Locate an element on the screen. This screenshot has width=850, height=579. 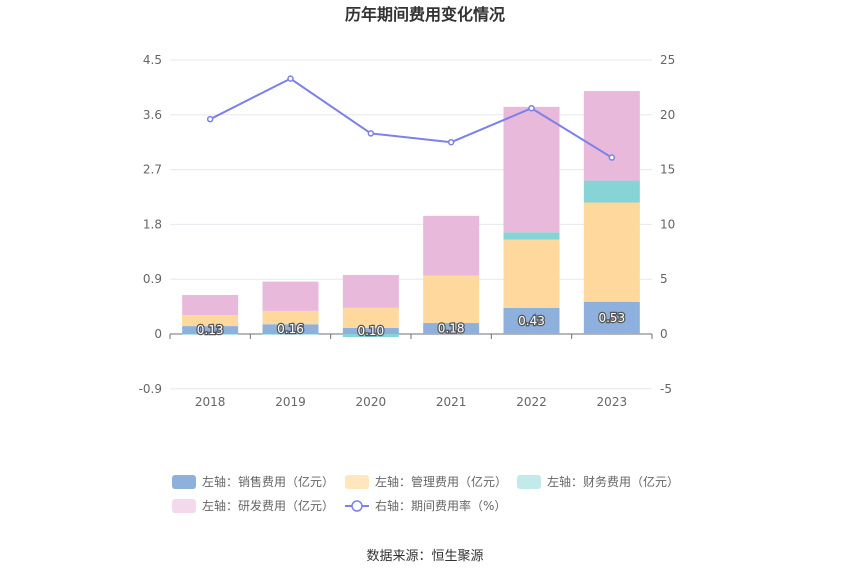
data-labels: 0.13 0.16 0.10 0.18 0.43 0.53 is located at coordinates (411, 325).